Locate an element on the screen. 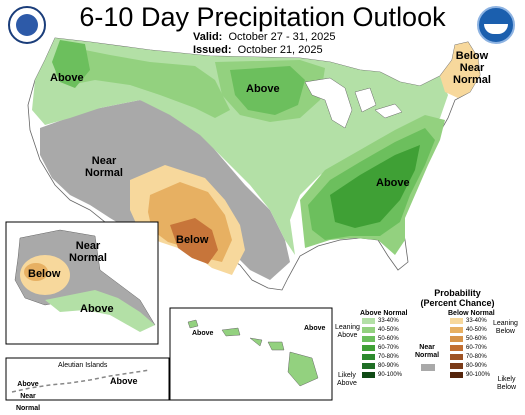 Image resolution: width=525 pixels, height=415 pixels. below-legend-row: 40-50% is located at coordinates (468, 330).